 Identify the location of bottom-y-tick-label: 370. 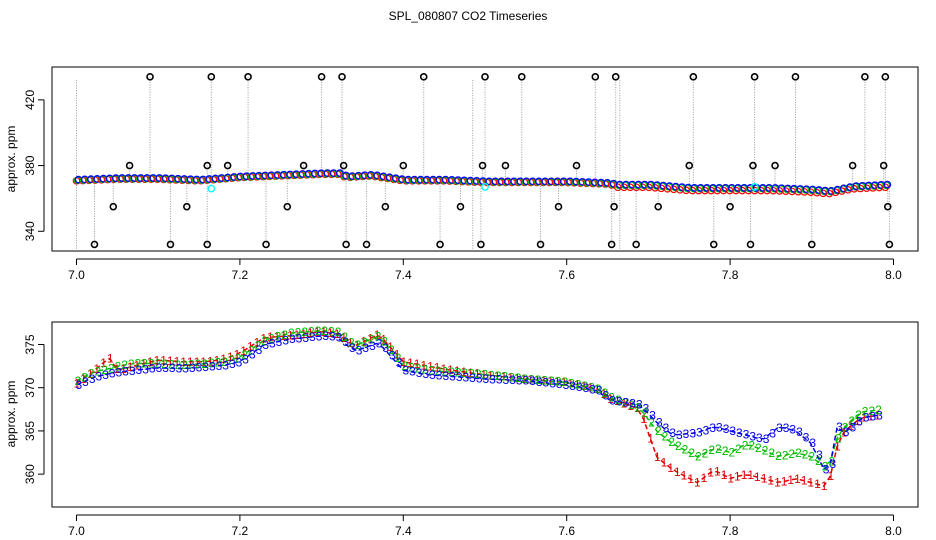
(30, 387).